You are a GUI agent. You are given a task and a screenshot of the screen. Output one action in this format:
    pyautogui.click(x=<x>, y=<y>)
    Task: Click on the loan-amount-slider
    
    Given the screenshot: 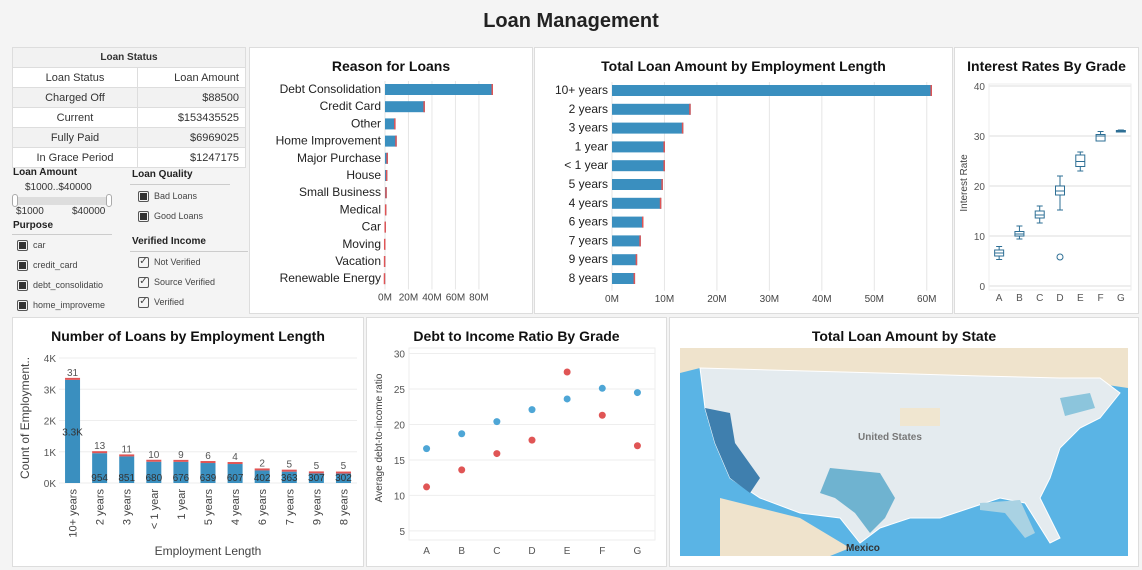 What is the action you would take?
    pyautogui.click(x=62, y=200)
    